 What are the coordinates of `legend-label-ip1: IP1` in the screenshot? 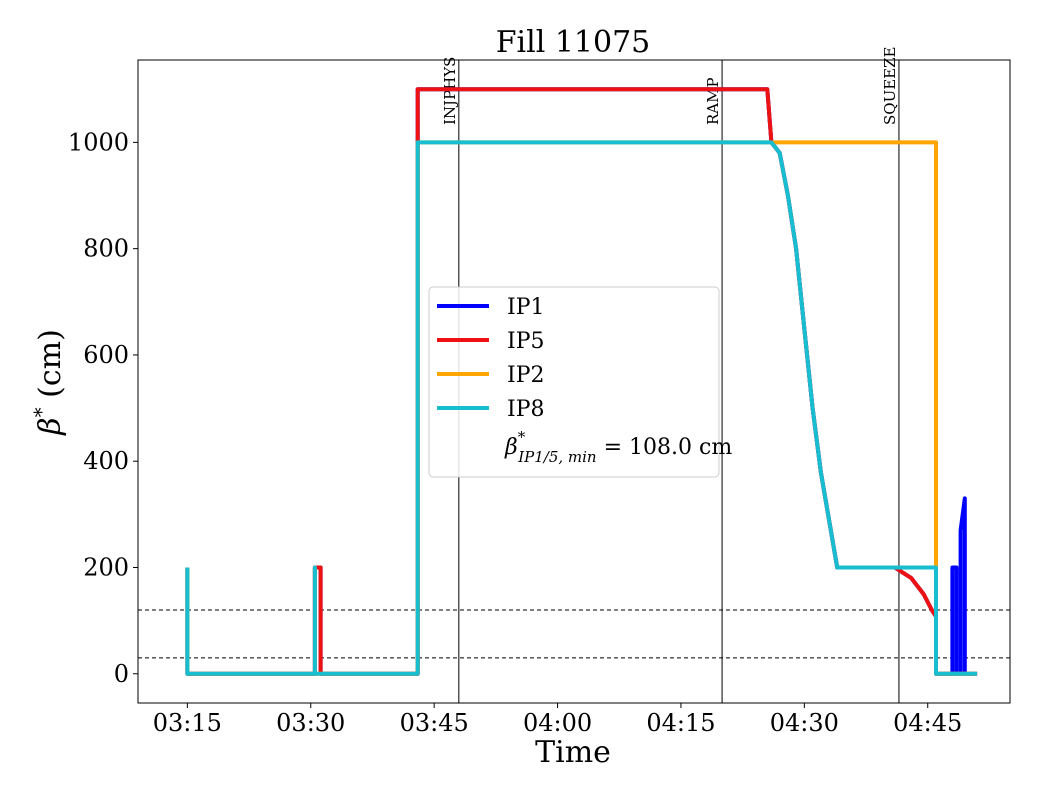 It's located at (526, 307).